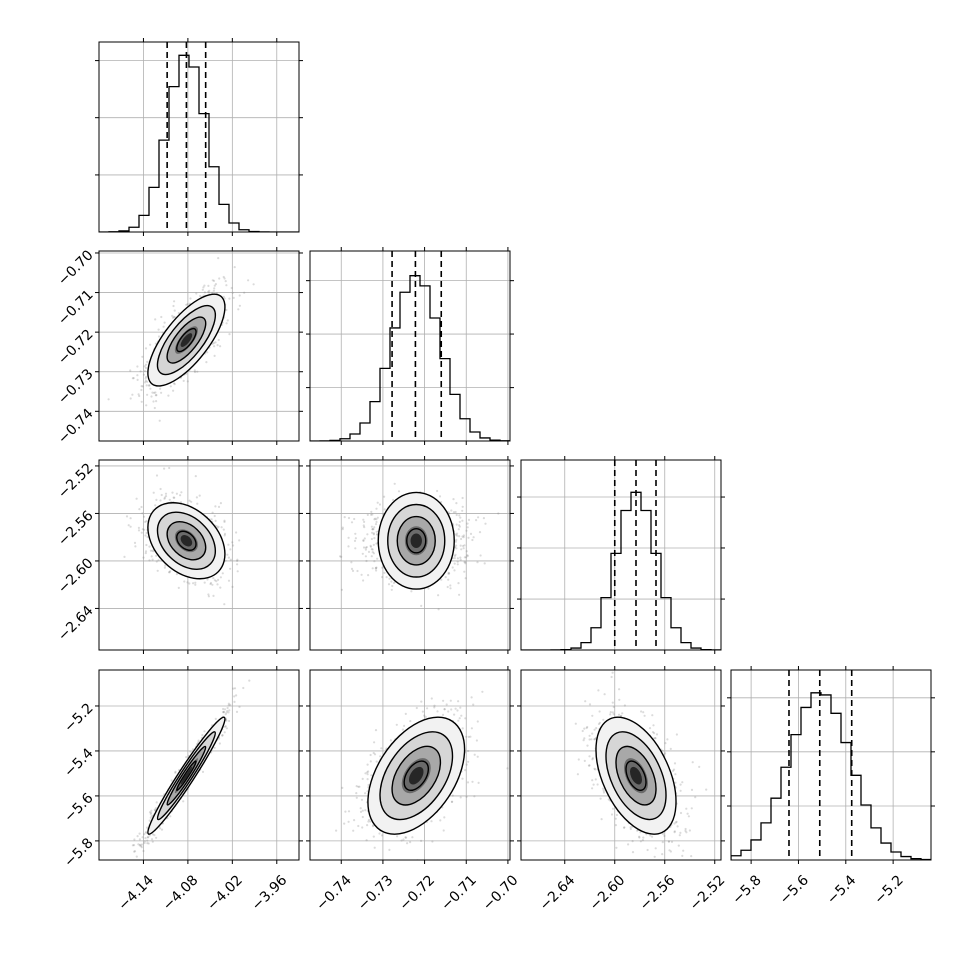 This screenshot has height=970, width=970. What do you see at coordinates (199, 346) in the screenshot?
I see `panel-1-0-frame` at bounding box center [199, 346].